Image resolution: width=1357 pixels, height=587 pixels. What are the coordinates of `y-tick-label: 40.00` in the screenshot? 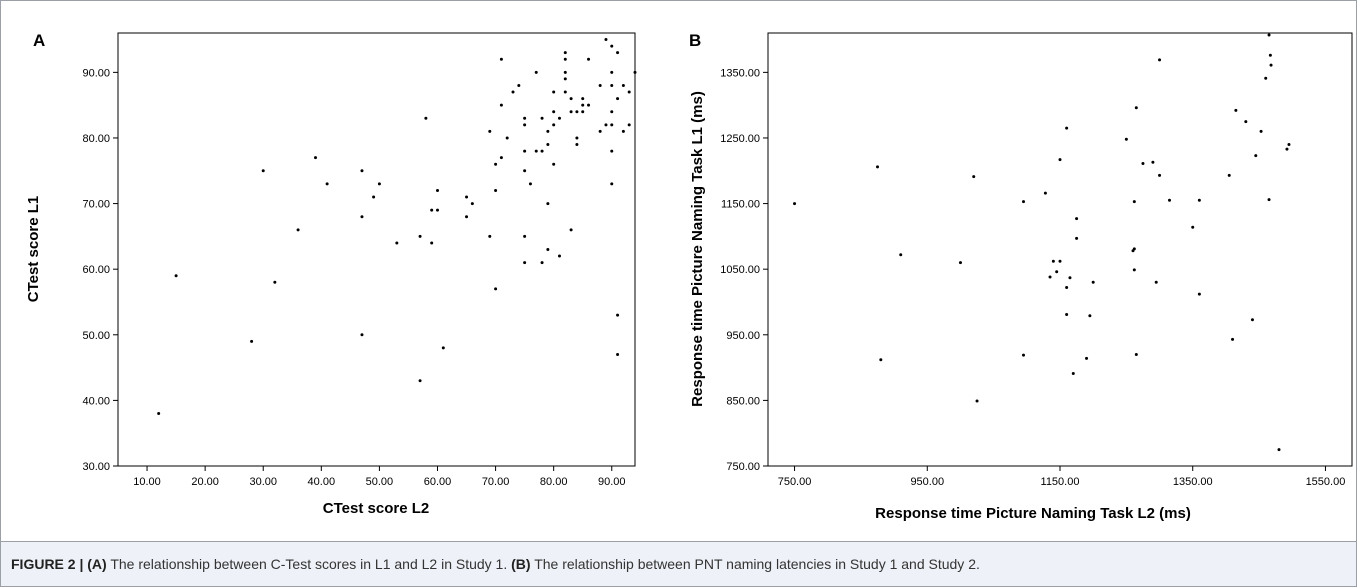 It's located at (96, 401).